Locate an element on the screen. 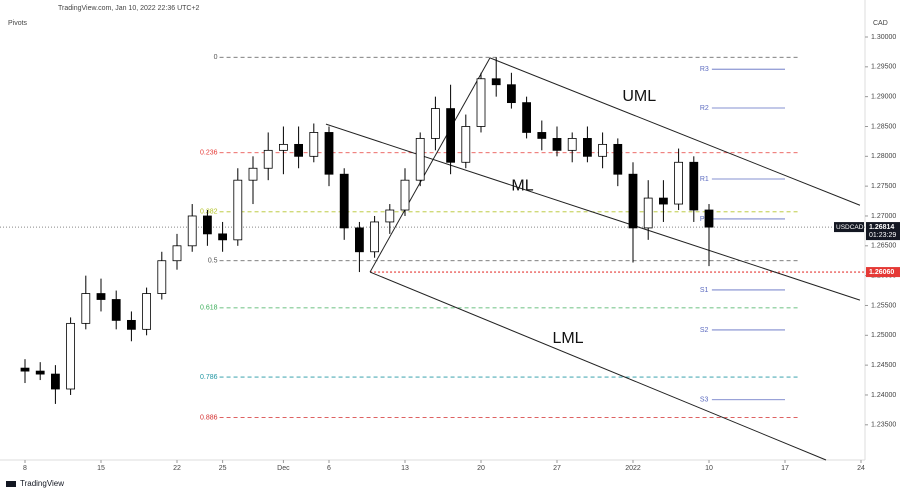  x-tick-label: 20 is located at coordinates (481, 468).